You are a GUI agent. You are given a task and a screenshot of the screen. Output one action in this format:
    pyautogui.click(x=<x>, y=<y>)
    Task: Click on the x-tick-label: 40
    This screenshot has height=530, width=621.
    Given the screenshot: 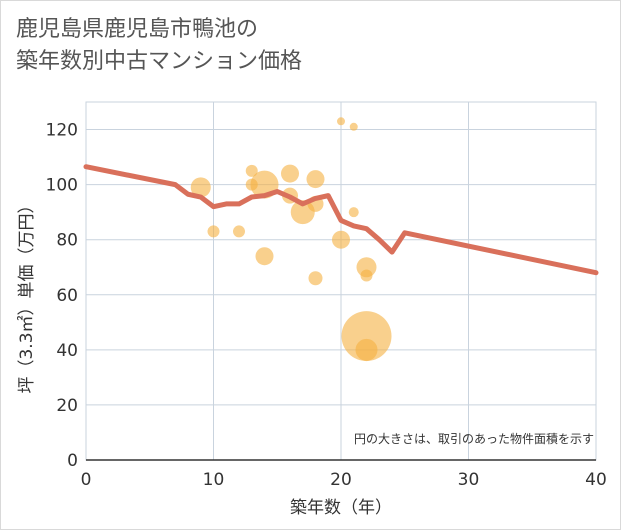 What is the action you would take?
    pyautogui.click(x=596, y=480)
    